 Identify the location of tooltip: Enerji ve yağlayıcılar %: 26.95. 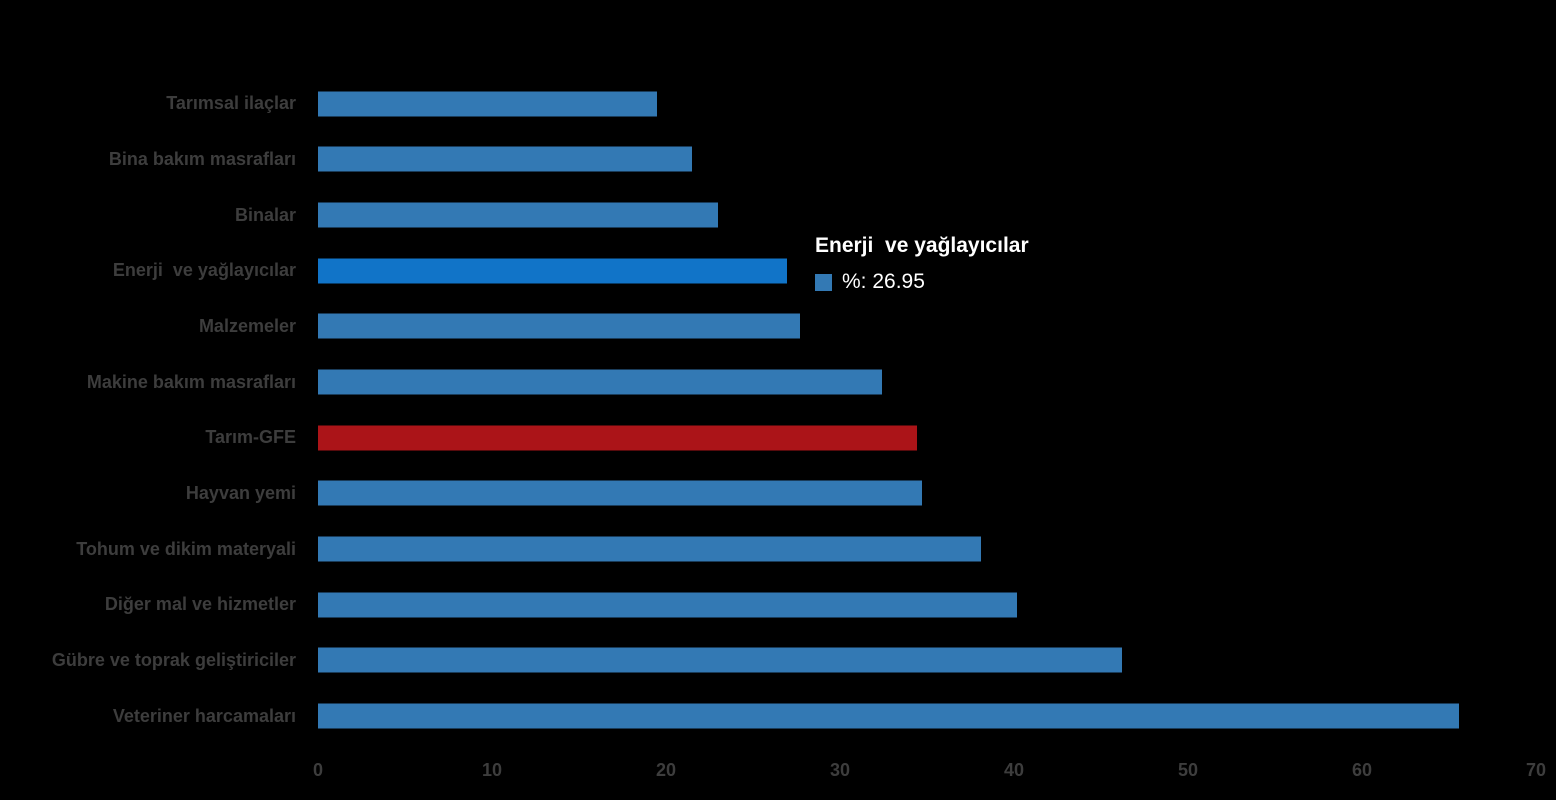
(922, 264).